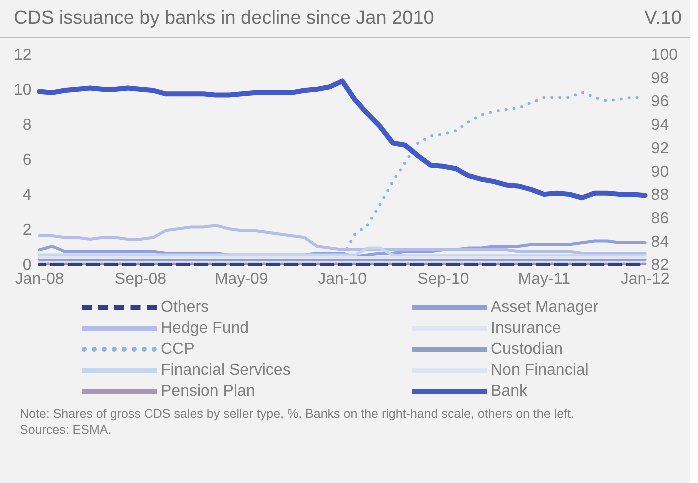 The height and width of the screenshot is (483, 698). I want to click on y2-tick-label: 94, so click(660, 125).